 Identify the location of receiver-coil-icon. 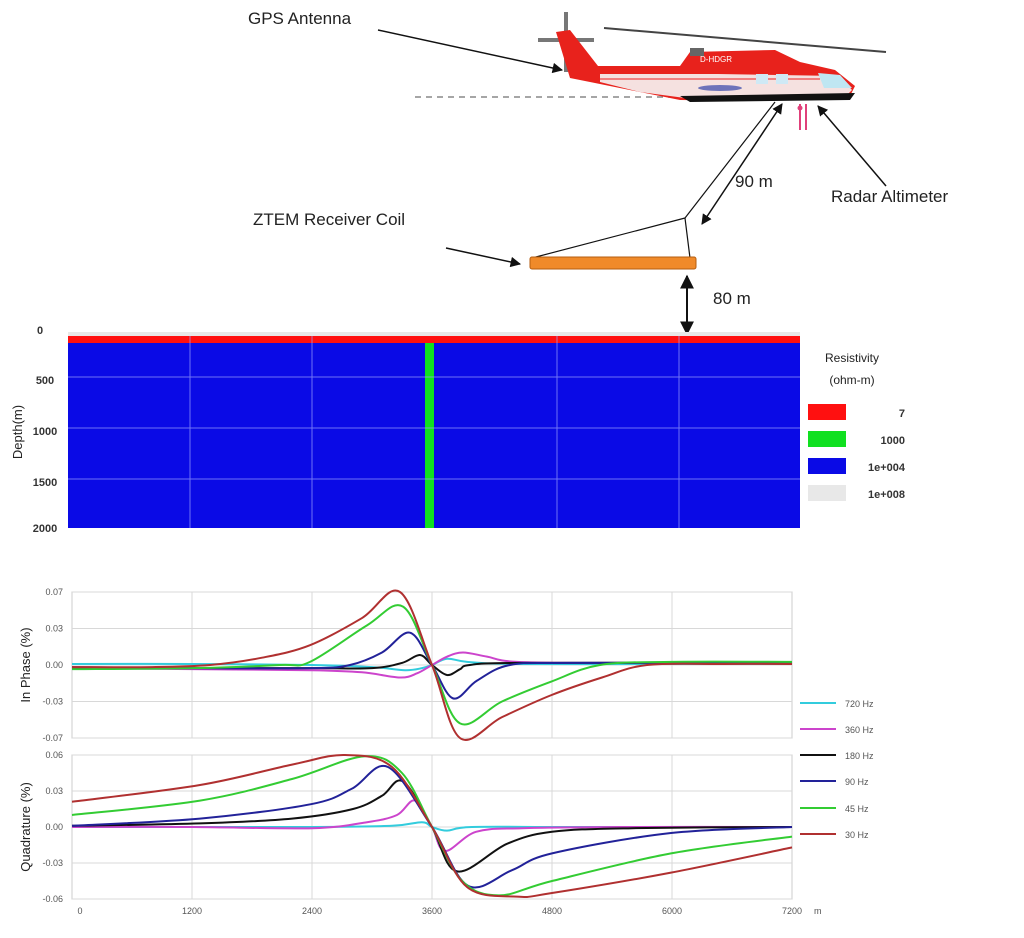
(613, 263).